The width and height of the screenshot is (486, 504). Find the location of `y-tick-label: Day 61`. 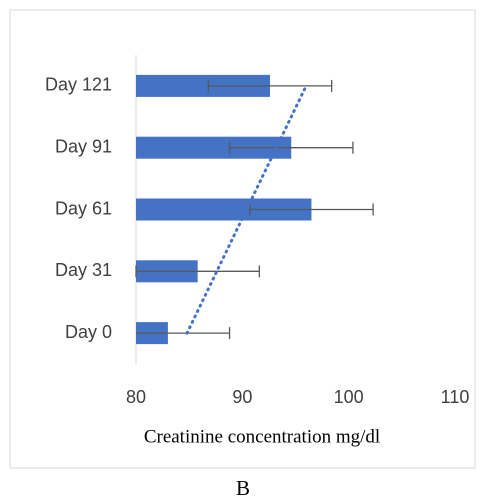

y-tick-label: Day 61 is located at coordinates (83, 208).